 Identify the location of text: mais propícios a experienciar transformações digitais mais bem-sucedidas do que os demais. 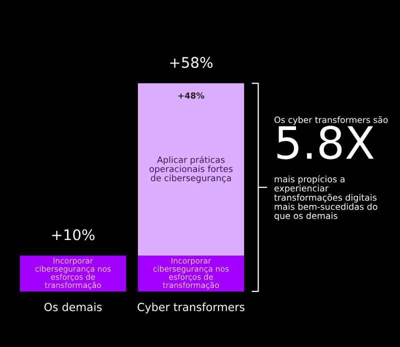
(326, 198).